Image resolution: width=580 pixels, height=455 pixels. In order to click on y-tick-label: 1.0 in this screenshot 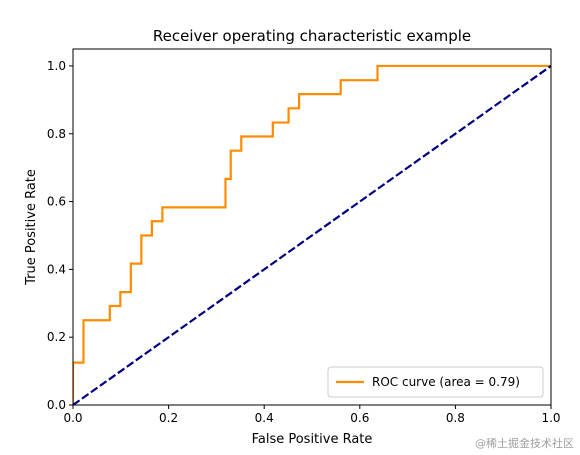, I will do `click(56, 66)`.